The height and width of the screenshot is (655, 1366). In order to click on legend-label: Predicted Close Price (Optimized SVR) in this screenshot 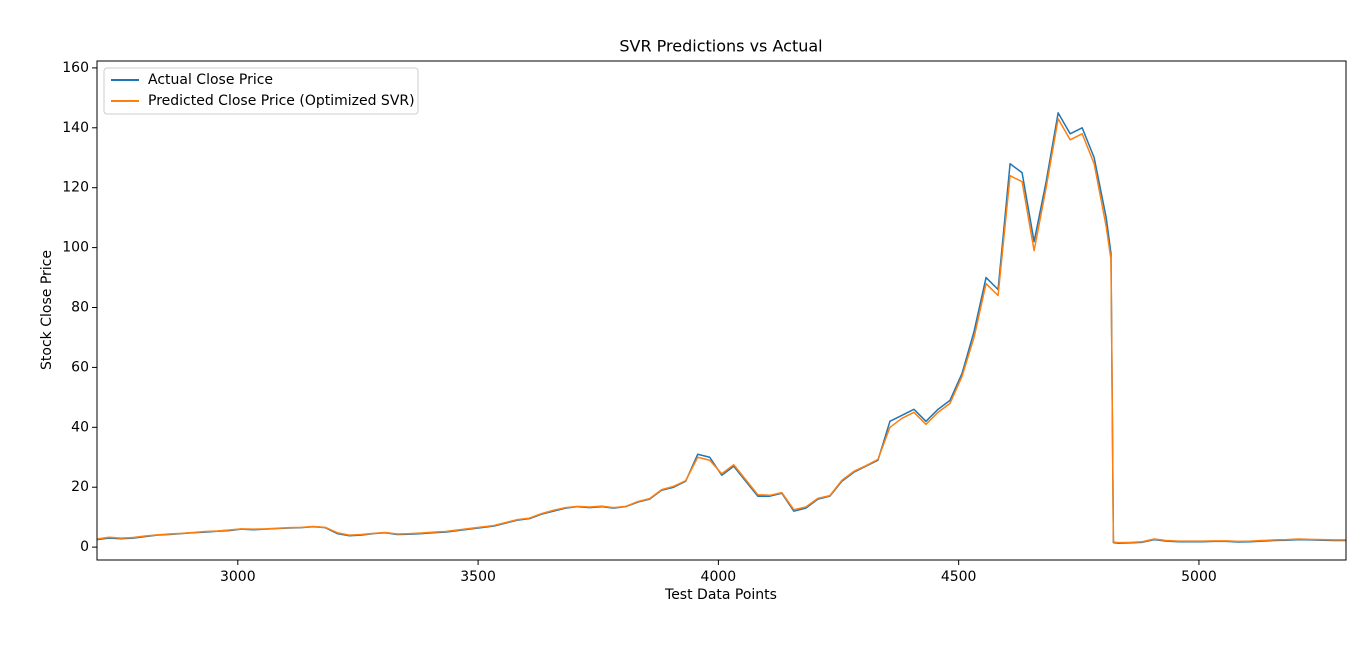, I will do `click(281, 101)`.